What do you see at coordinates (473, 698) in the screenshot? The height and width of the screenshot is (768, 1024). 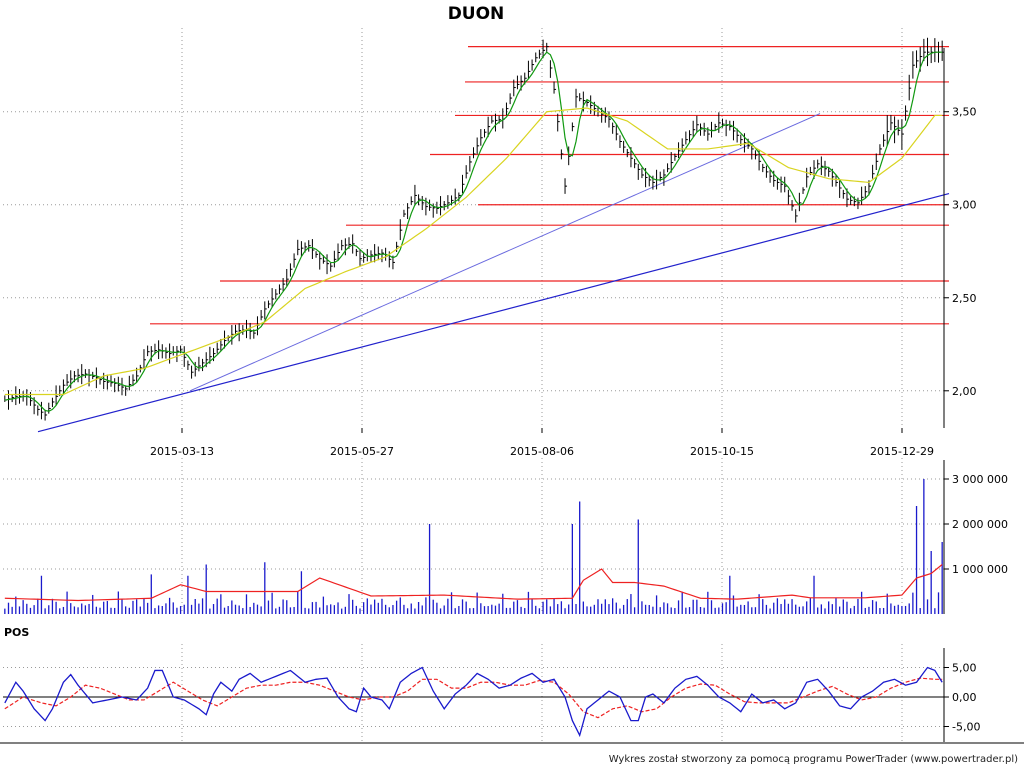 I see `pos-signal-line` at bounding box center [473, 698].